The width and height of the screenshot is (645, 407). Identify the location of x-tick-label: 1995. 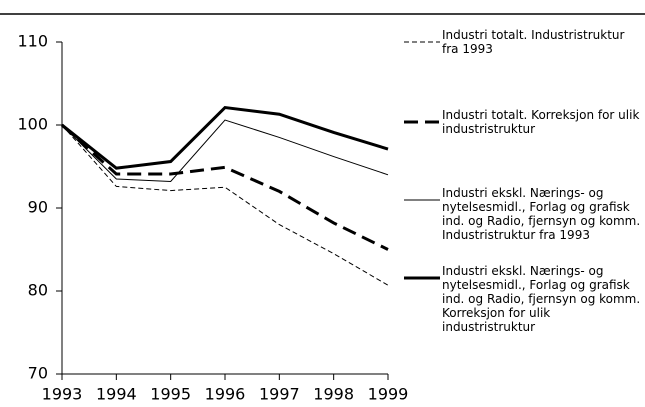
(170, 394).